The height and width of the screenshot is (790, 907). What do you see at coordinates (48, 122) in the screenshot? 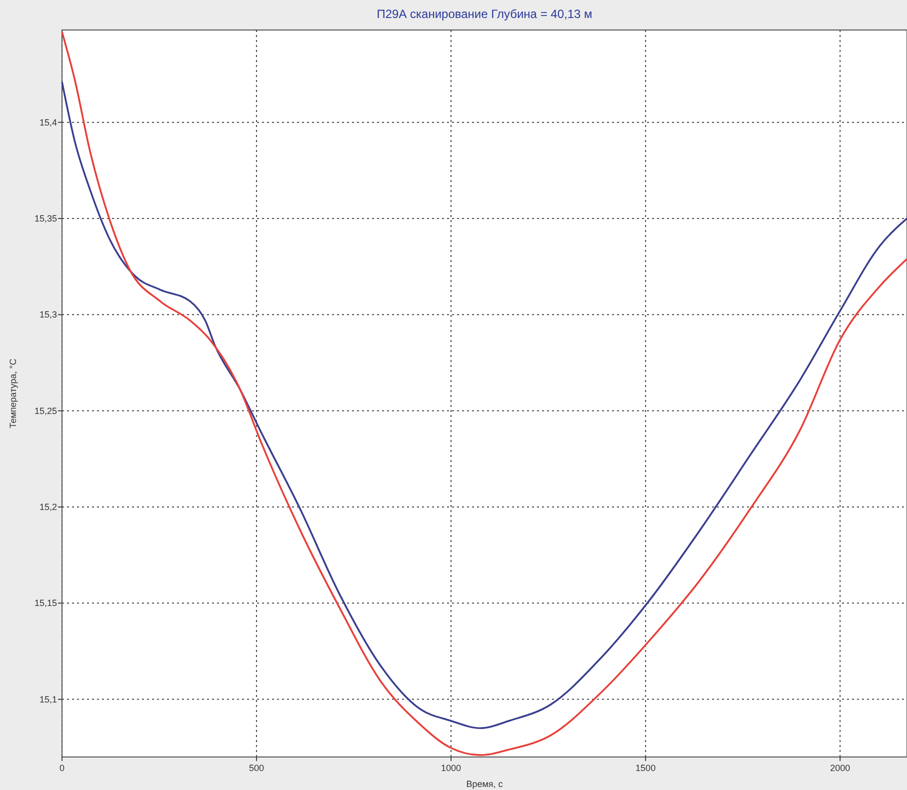
I see `y-tick-label: 15,4` at bounding box center [48, 122].